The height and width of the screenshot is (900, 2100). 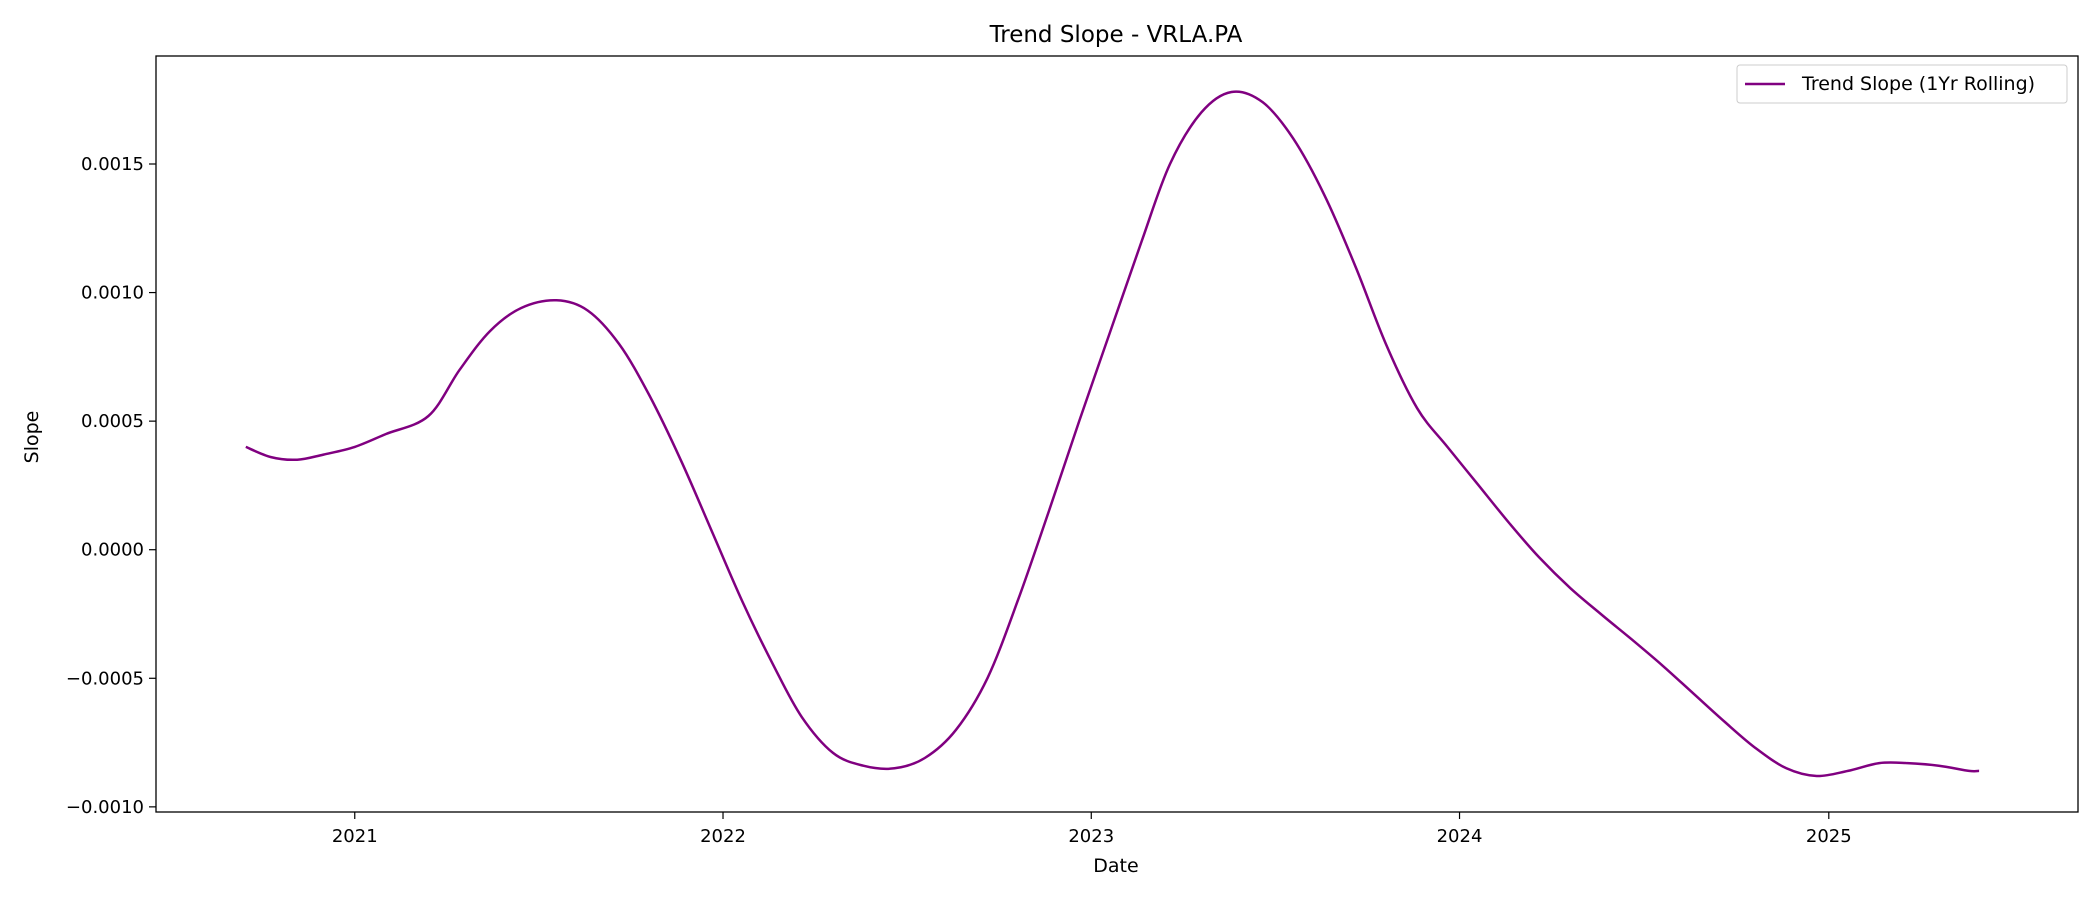 I want to click on x-tick-label: 2022, so click(x=723, y=836).